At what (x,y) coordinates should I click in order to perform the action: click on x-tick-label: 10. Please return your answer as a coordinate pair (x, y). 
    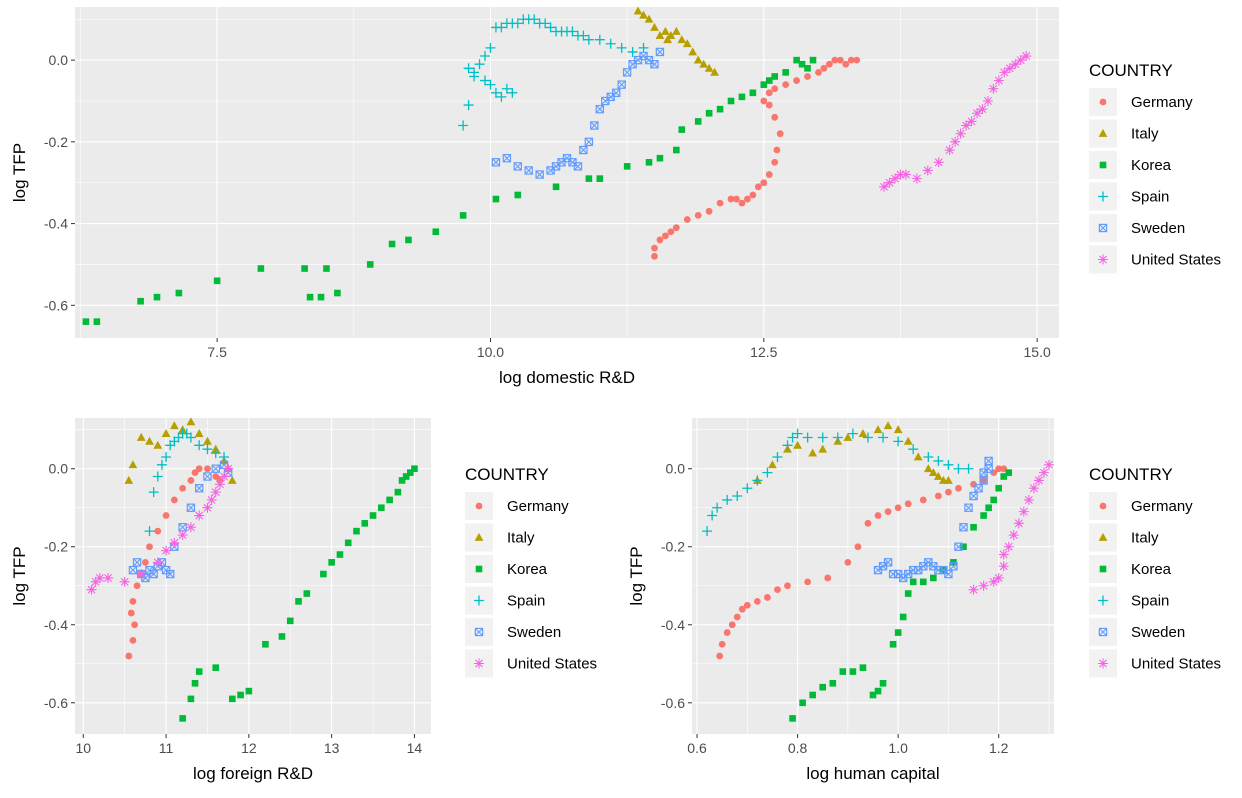
    Looking at the image, I should click on (83, 748).